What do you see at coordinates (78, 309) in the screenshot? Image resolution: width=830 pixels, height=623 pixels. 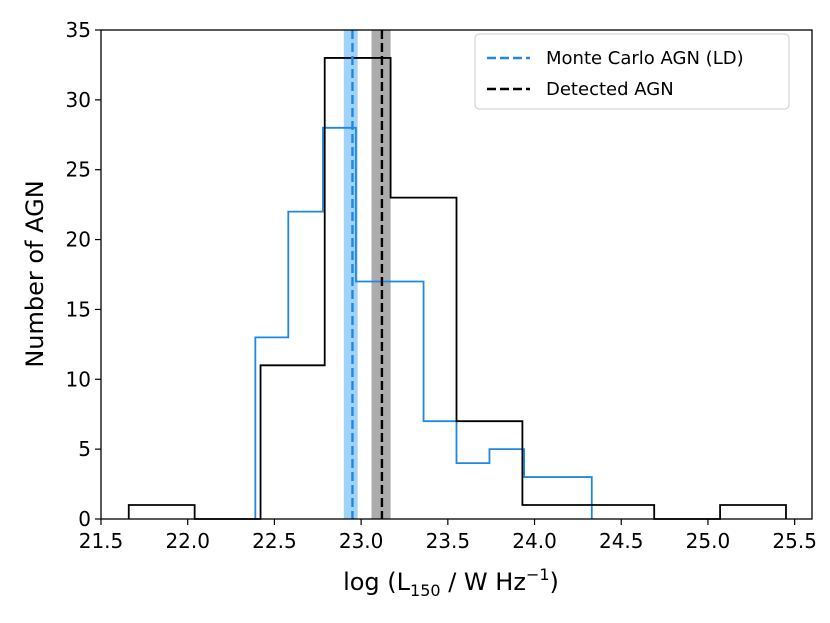 I see `y-tick-label: 15` at bounding box center [78, 309].